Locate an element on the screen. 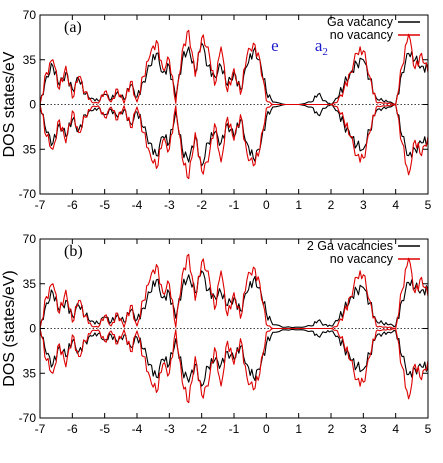  legend-label-2-ga-vacancies: 2 Ga vacancies is located at coordinates (350, 246).